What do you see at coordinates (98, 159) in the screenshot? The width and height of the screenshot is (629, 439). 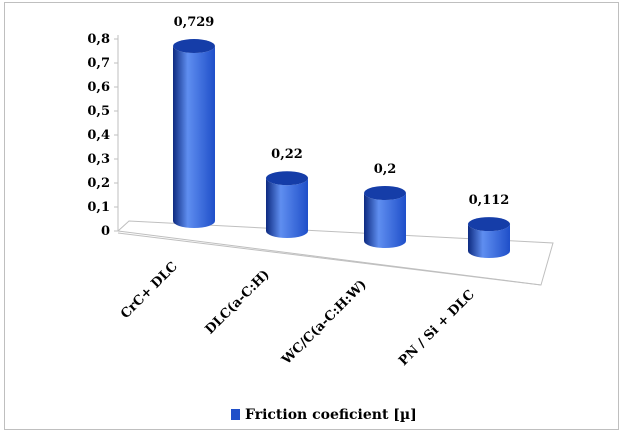 I see `y-tick-label: 0,3` at bounding box center [98, 159].